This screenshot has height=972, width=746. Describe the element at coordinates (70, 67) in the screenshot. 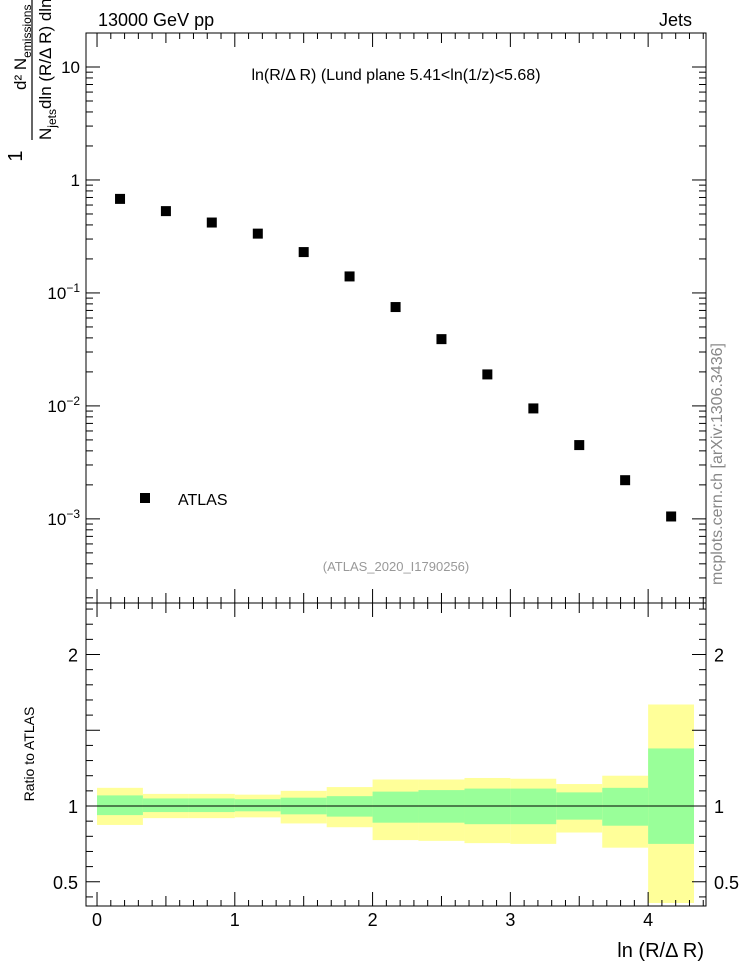

I see `y-tick-label: 10` at that location.